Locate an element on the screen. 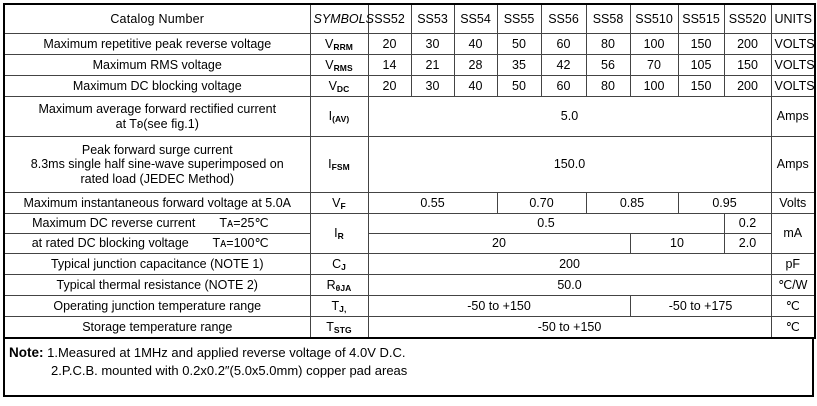  cell-value: 28 is located at coordinates (475, 65).